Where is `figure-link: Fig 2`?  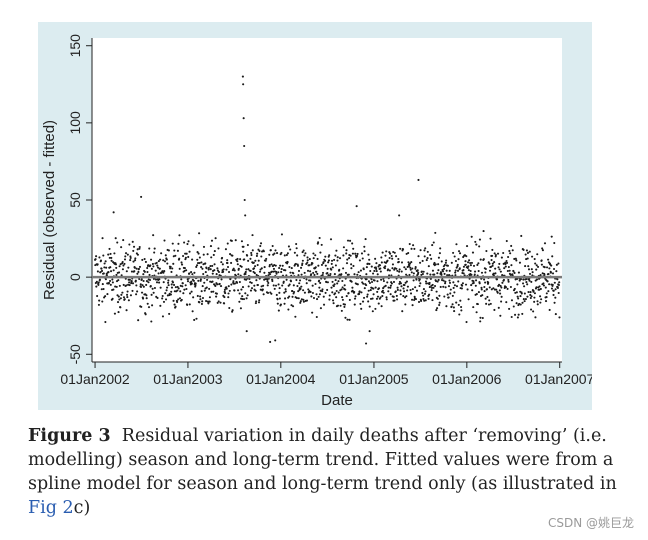
figure-link: Fig 2 is located at coordinates (51, 508).